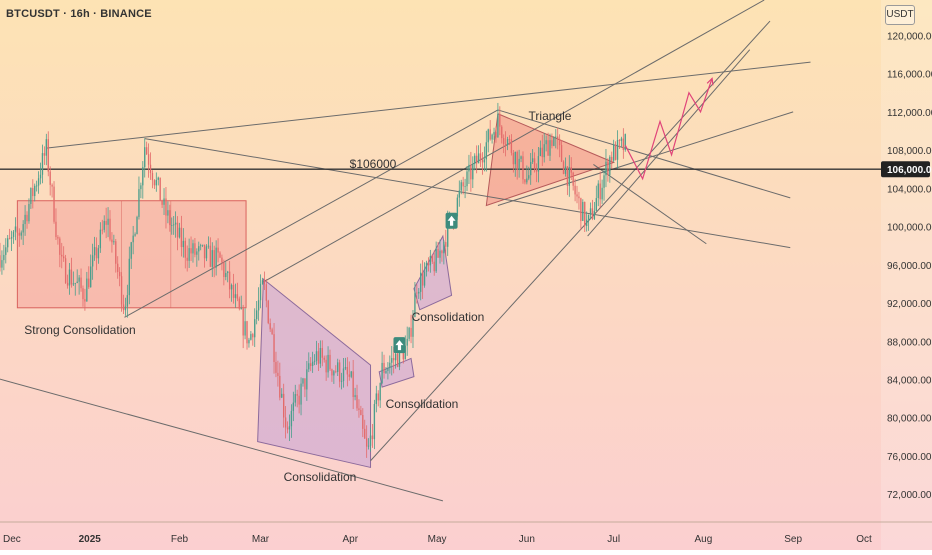 This screenshot has width=932, height=555. Describe the element at coordinates (668, 129) in the screenshot. I see `projection-path` at that location.